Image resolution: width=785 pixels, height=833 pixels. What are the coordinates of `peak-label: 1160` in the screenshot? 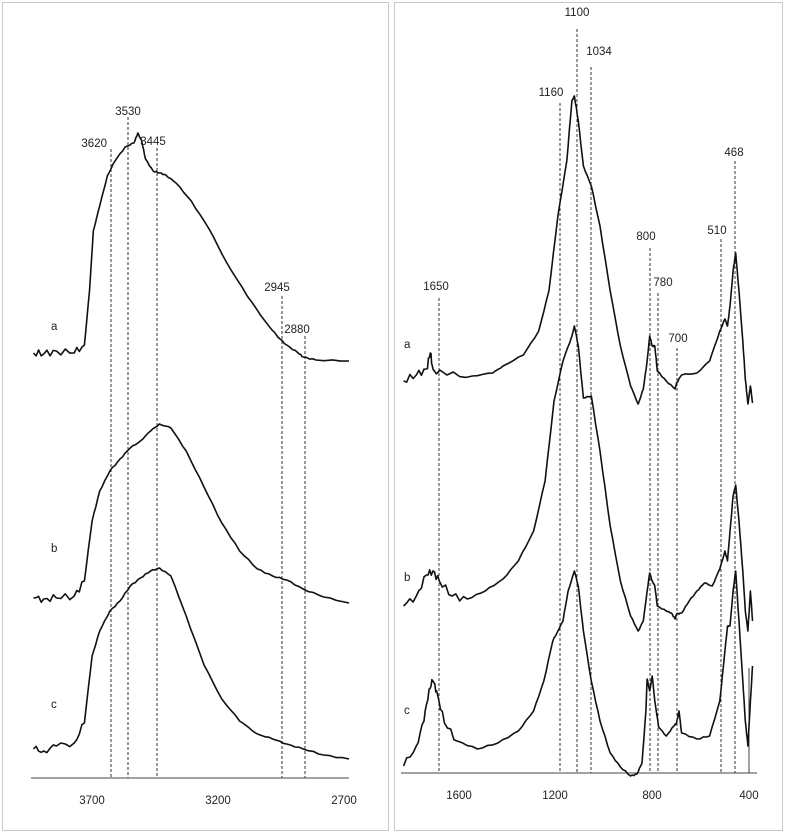 It's located at (551, 93).